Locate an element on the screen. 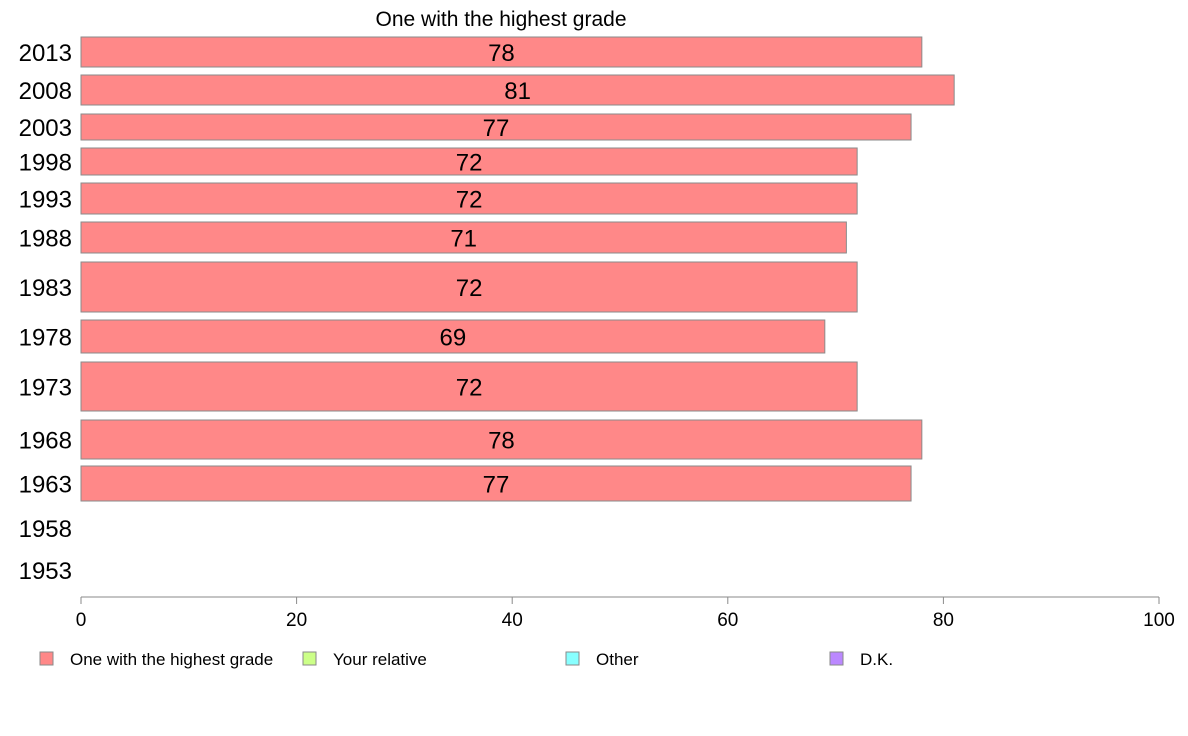 This screenshot has height=736, width=1188. value-label-2008: 81 is located at coordinates (517, 91).